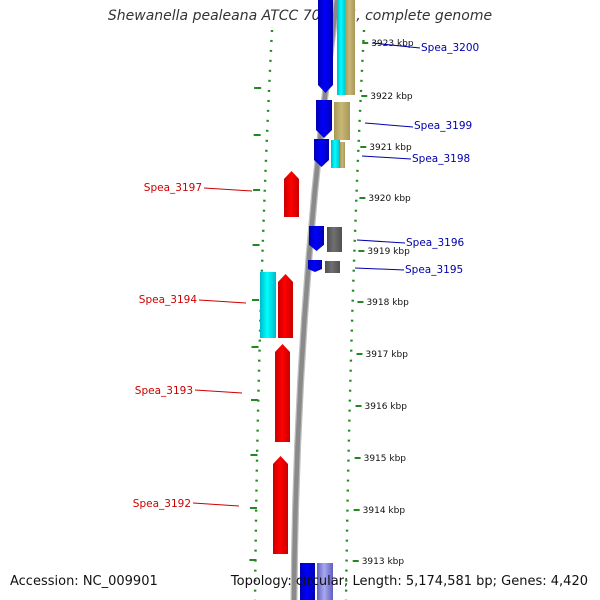 This screenshot has height=600, width=600. Describe the element at coordinates (387, 355) in the screenshot. I see `kbp-label: 3917 kbp` at that location.